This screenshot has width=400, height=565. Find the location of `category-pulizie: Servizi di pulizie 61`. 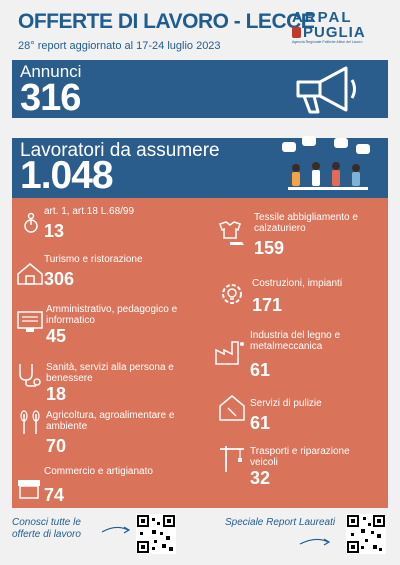

category-pulizie: Servizi di pulizie 61 is located at coordinates (286, 415).